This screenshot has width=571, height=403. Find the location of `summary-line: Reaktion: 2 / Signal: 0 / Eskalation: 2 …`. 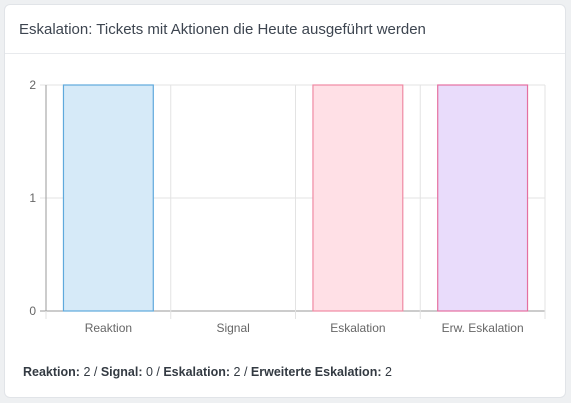

summary-line: Reaktion: 2 / Signal: 0 / Eskalation: 2 … is located at coordinates (207, 372).